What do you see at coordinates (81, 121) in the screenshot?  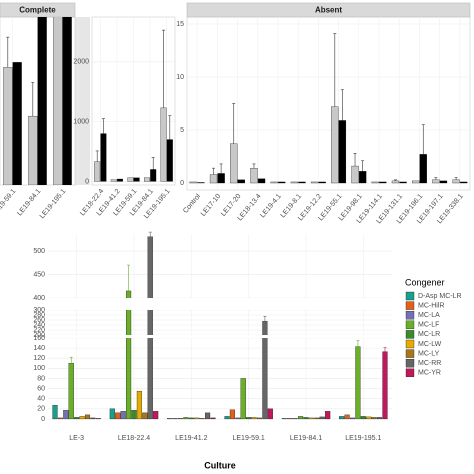 I see `y-tick-label: 1000` at bounding box center [81, 121].